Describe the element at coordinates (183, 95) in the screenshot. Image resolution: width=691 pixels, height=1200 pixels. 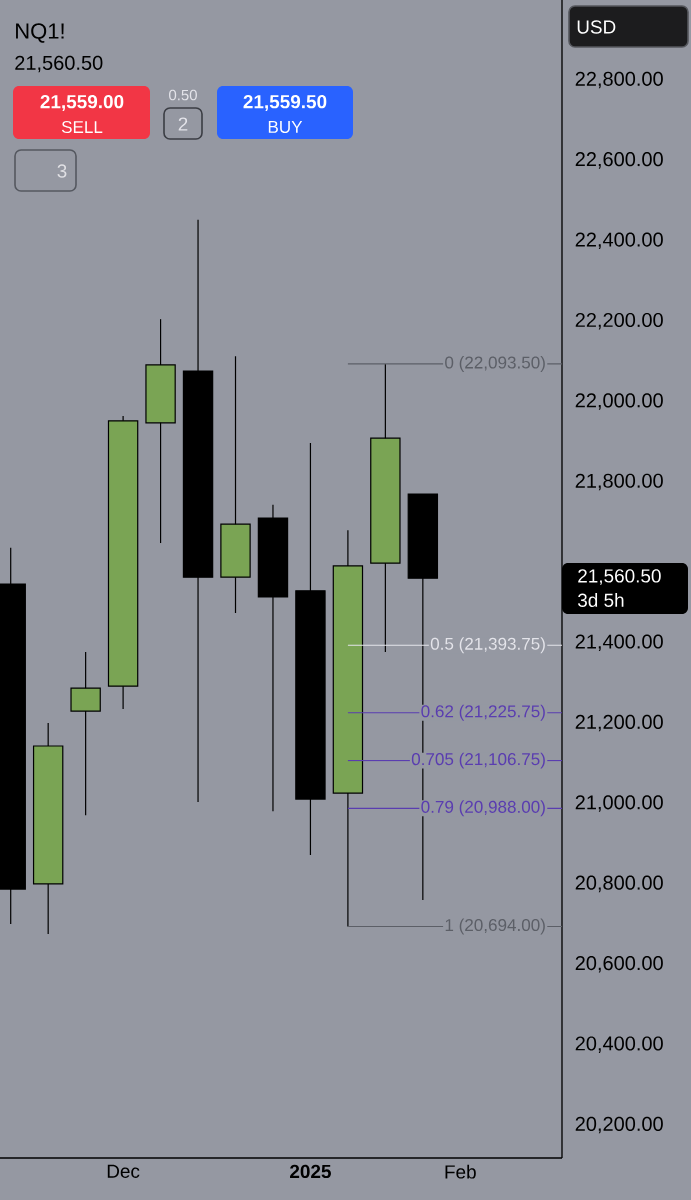
I see `annotation: 0.50` at that location.